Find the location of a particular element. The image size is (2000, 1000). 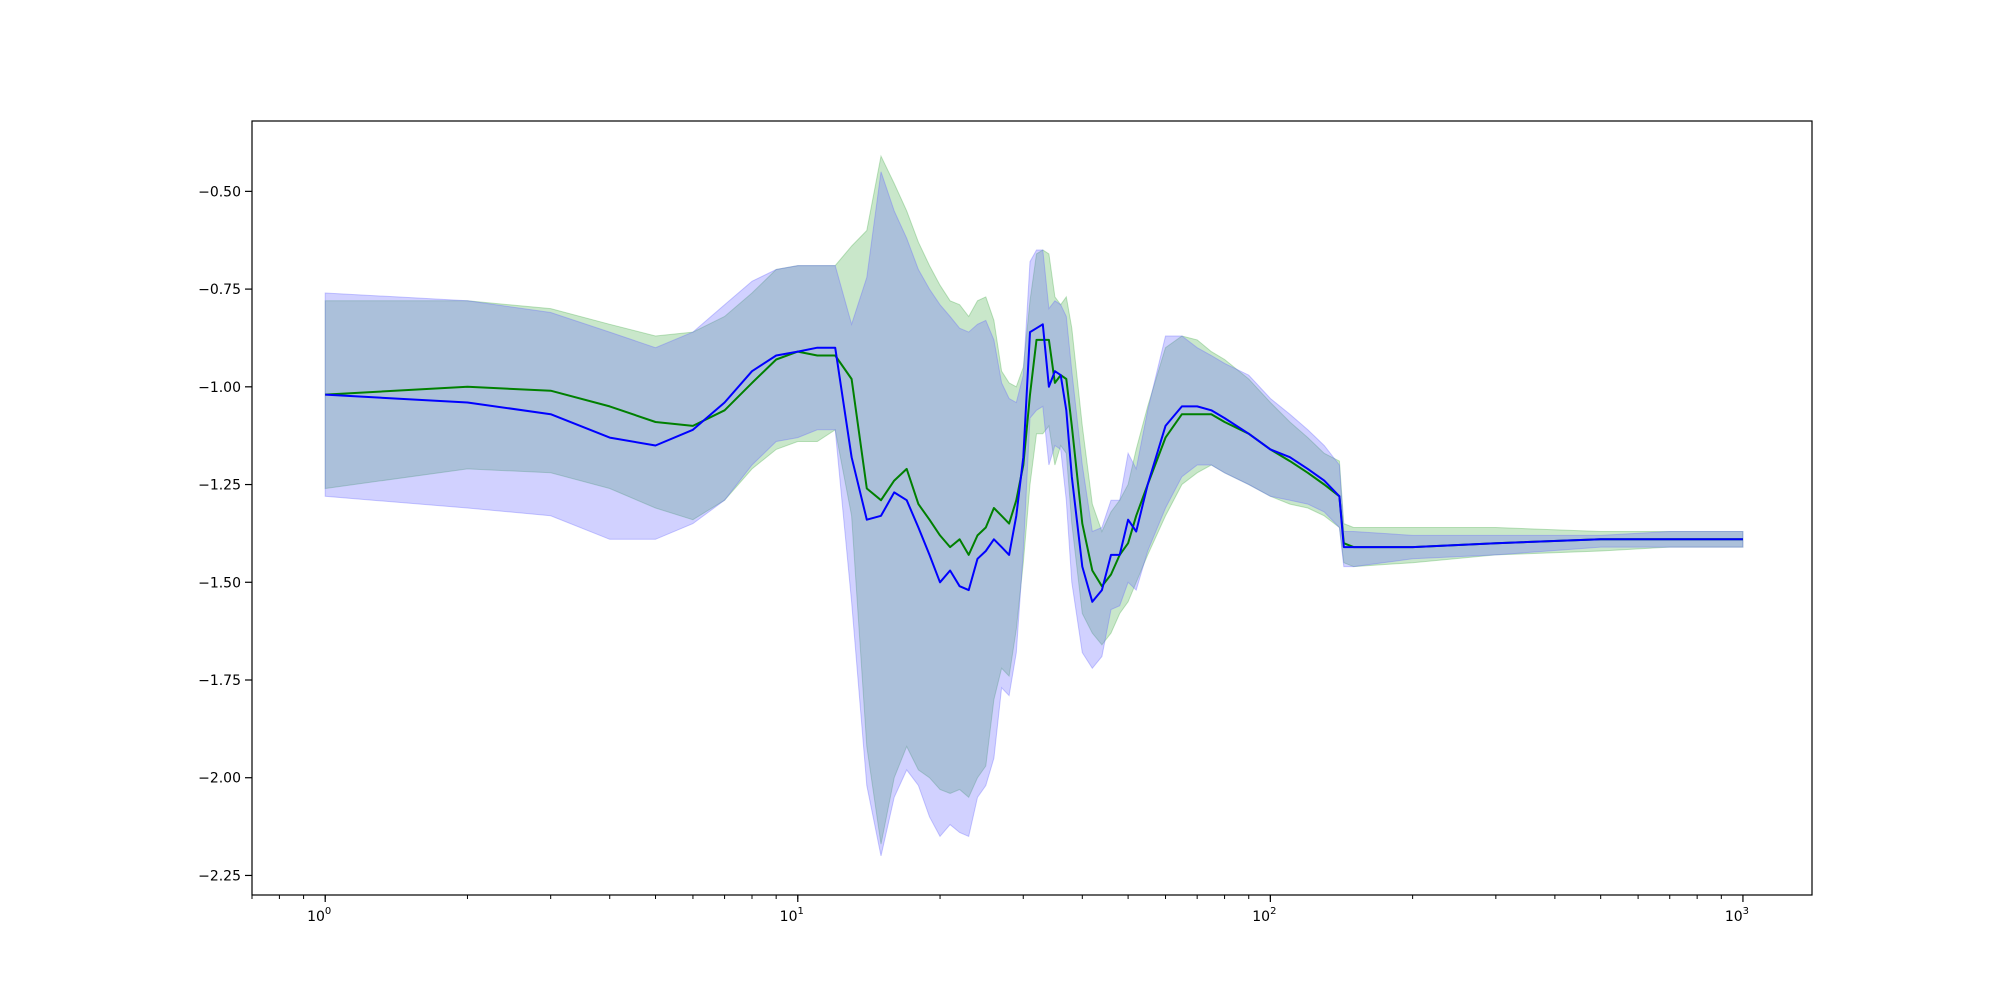

x-tick-label-exponent: 2 is located at coordinates (1273, 911).